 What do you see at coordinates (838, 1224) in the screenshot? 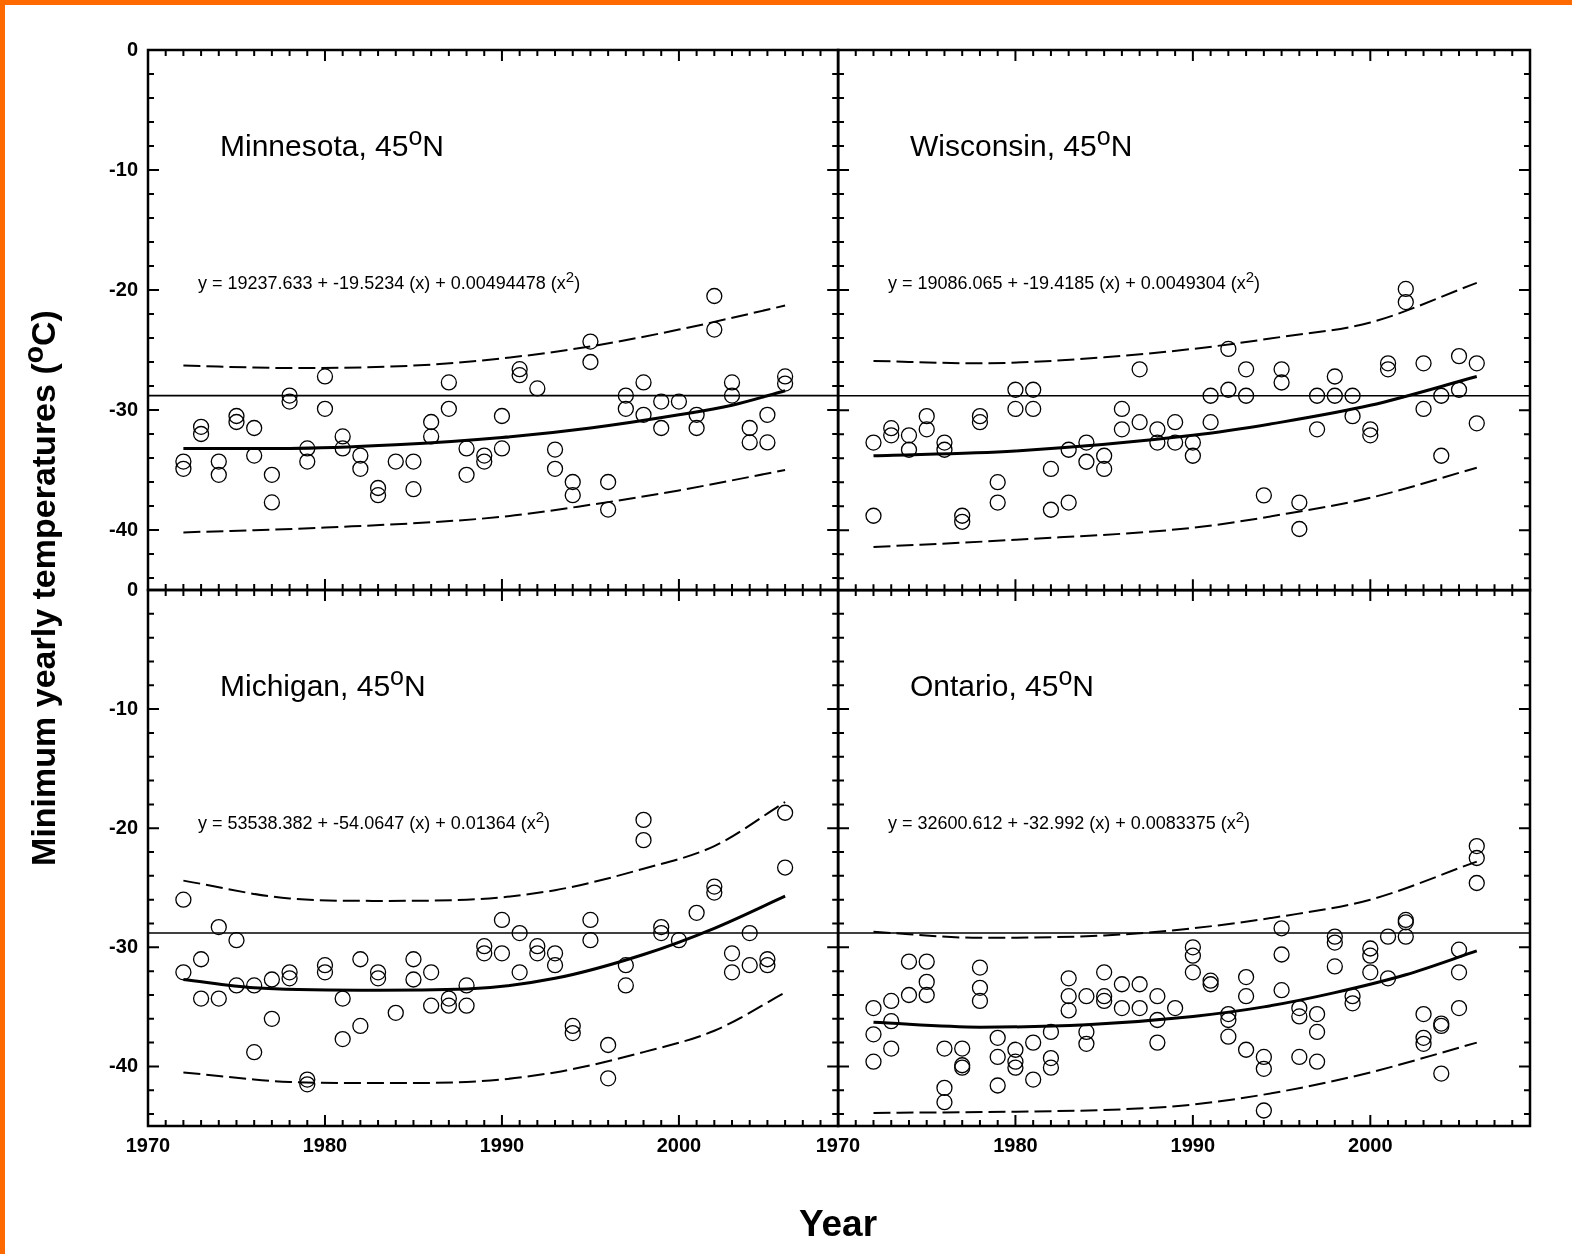
I see `x-axis-title: Year` at bounding box center [838, 1224].